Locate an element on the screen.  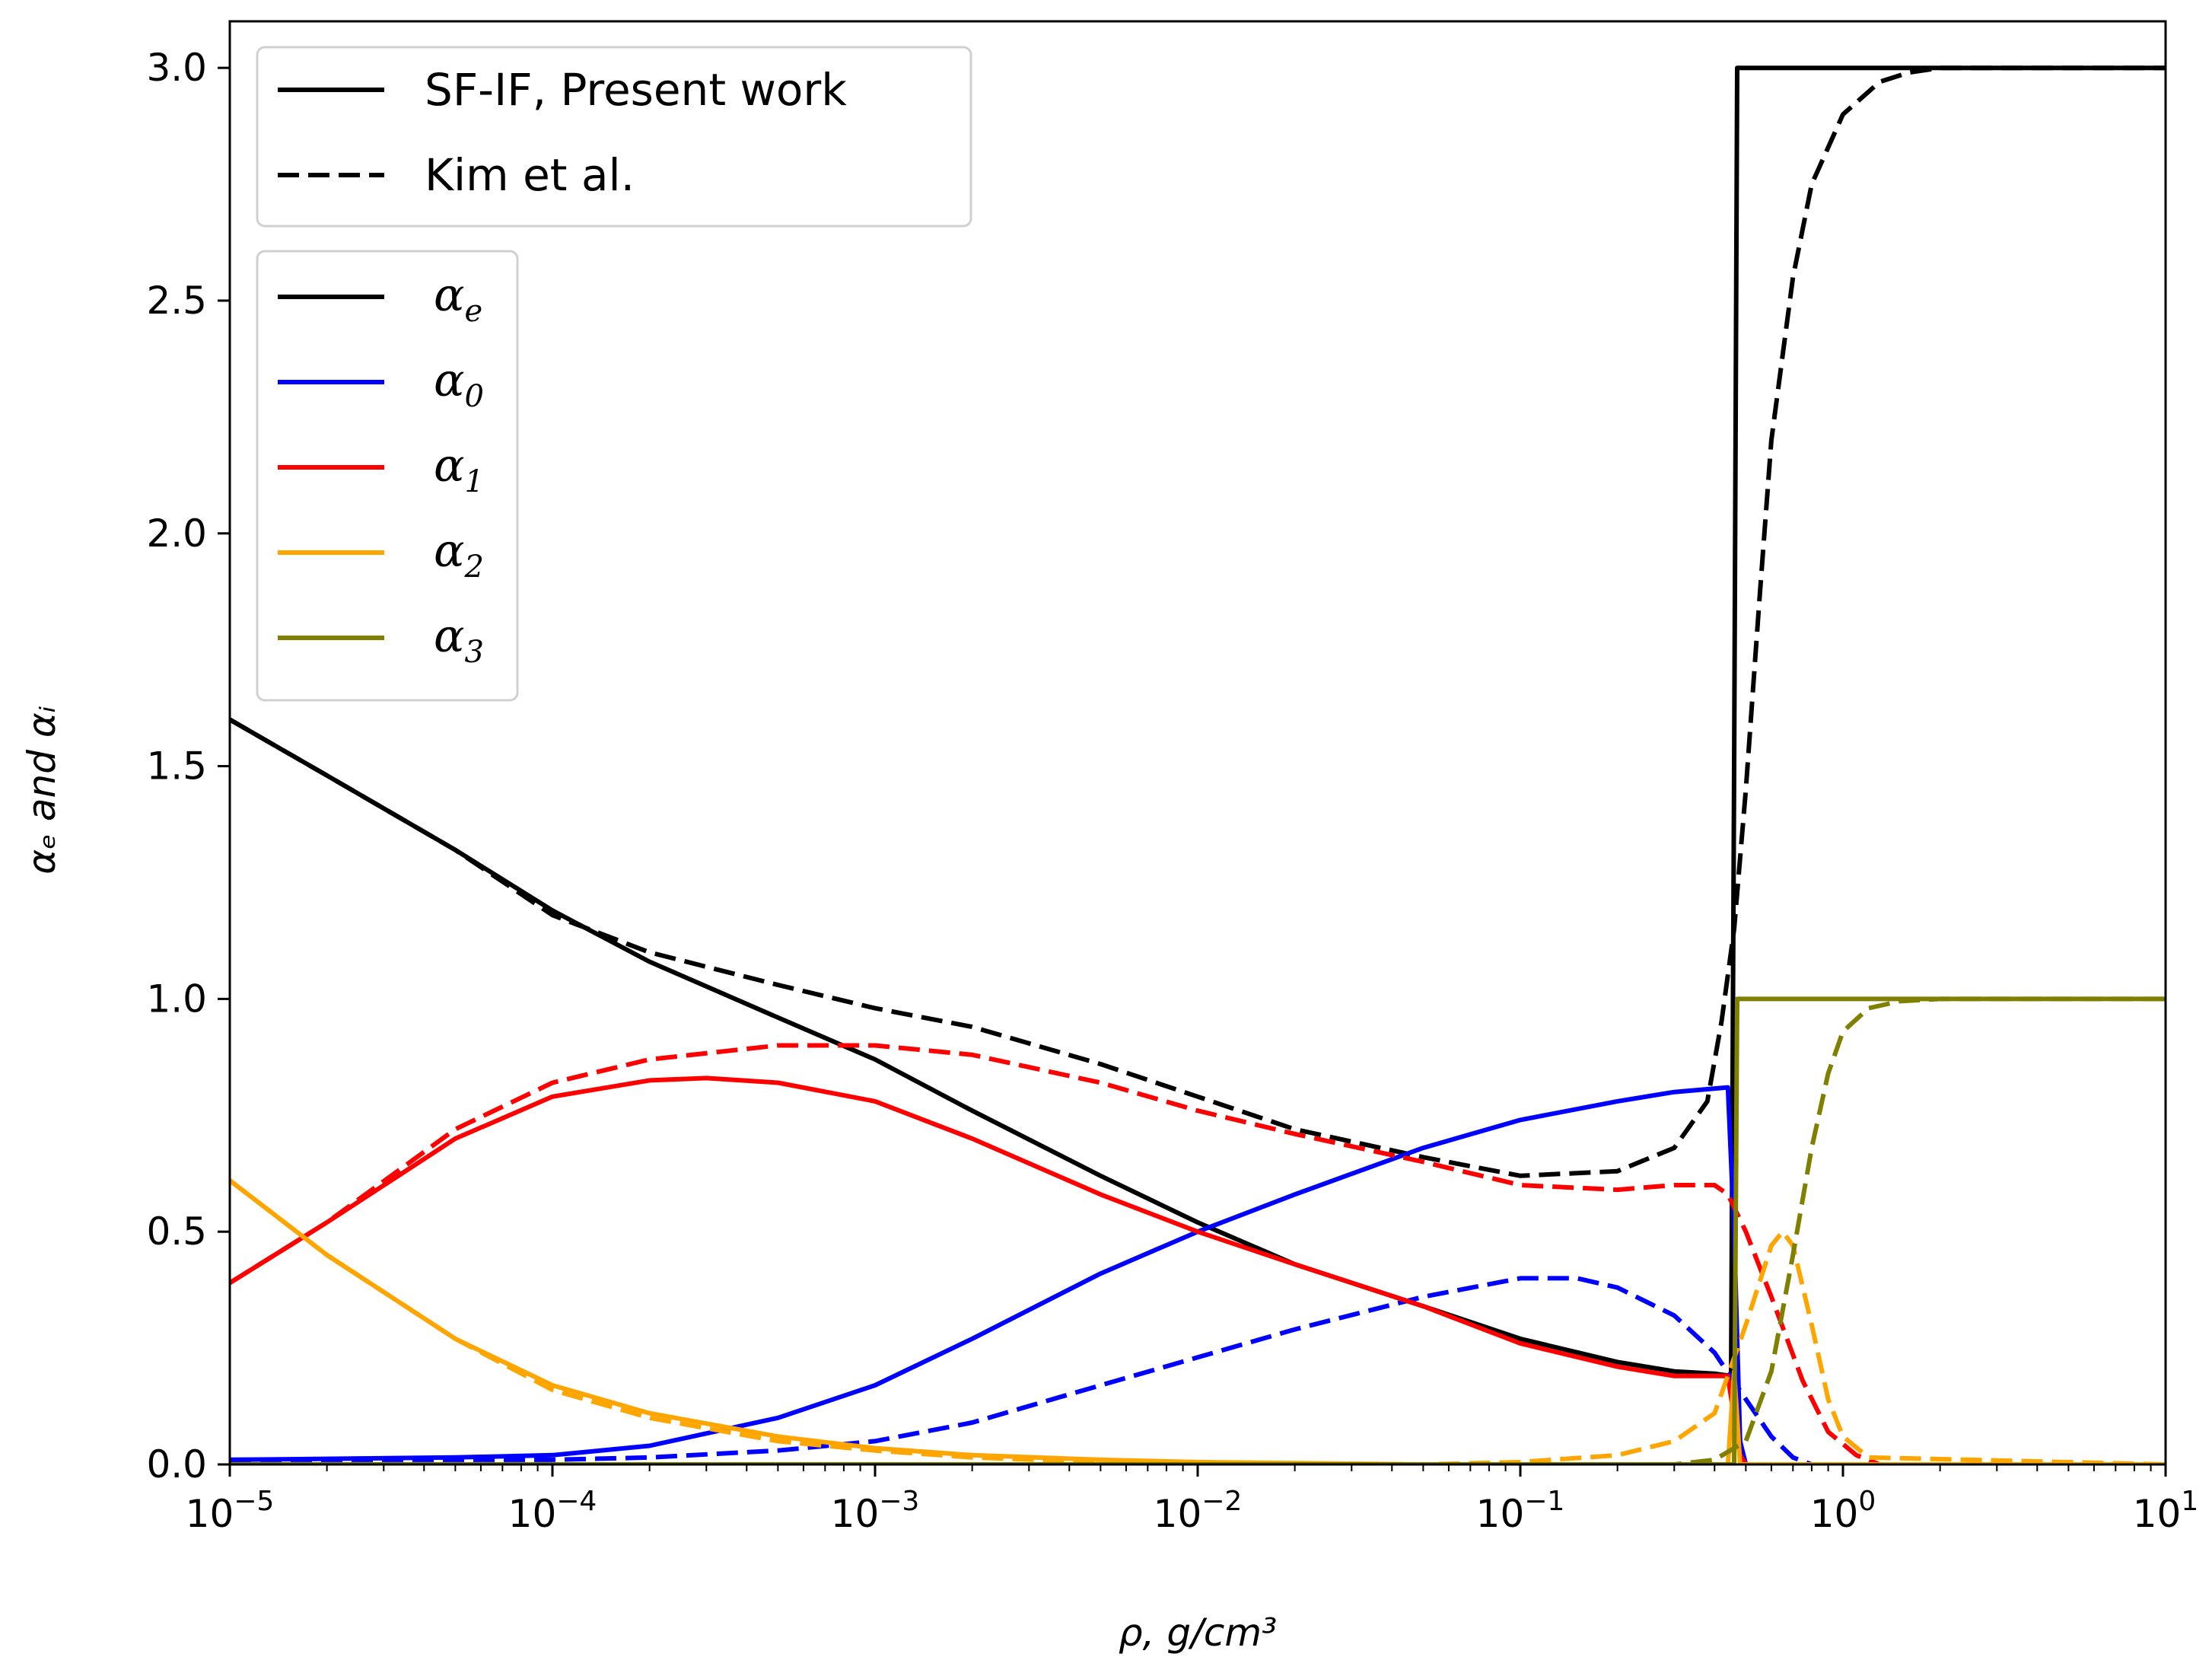
y-tick-label-2: 1.0 is located at coordinates (176, 999).